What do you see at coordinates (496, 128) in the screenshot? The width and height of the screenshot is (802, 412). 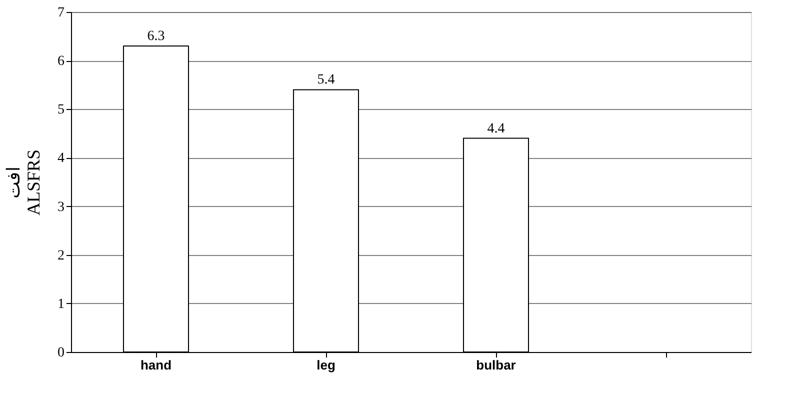 I see `data-label: 4.4` at bounding box center [496, 128].